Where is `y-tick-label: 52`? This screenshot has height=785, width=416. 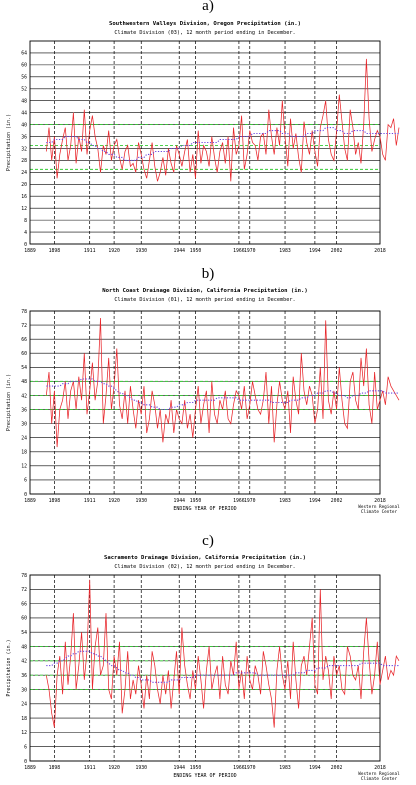
y-tick-label: 52 is located at coordinates (24, 90).